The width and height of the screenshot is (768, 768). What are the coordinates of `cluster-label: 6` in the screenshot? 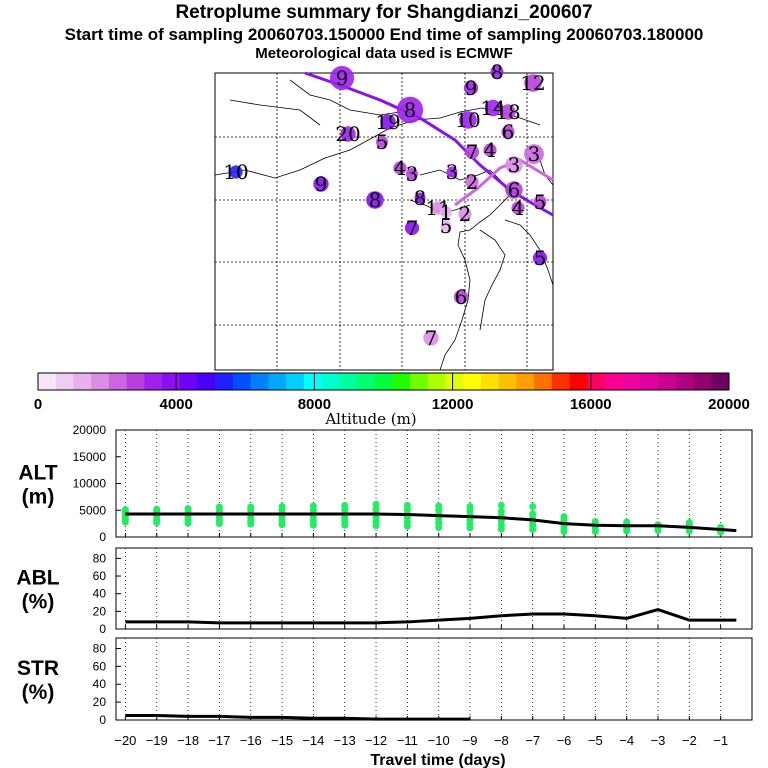 It's located at (514, 190).